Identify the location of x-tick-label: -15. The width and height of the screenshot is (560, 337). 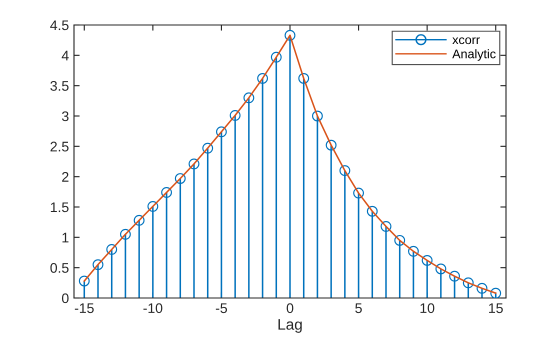
(84, 308).